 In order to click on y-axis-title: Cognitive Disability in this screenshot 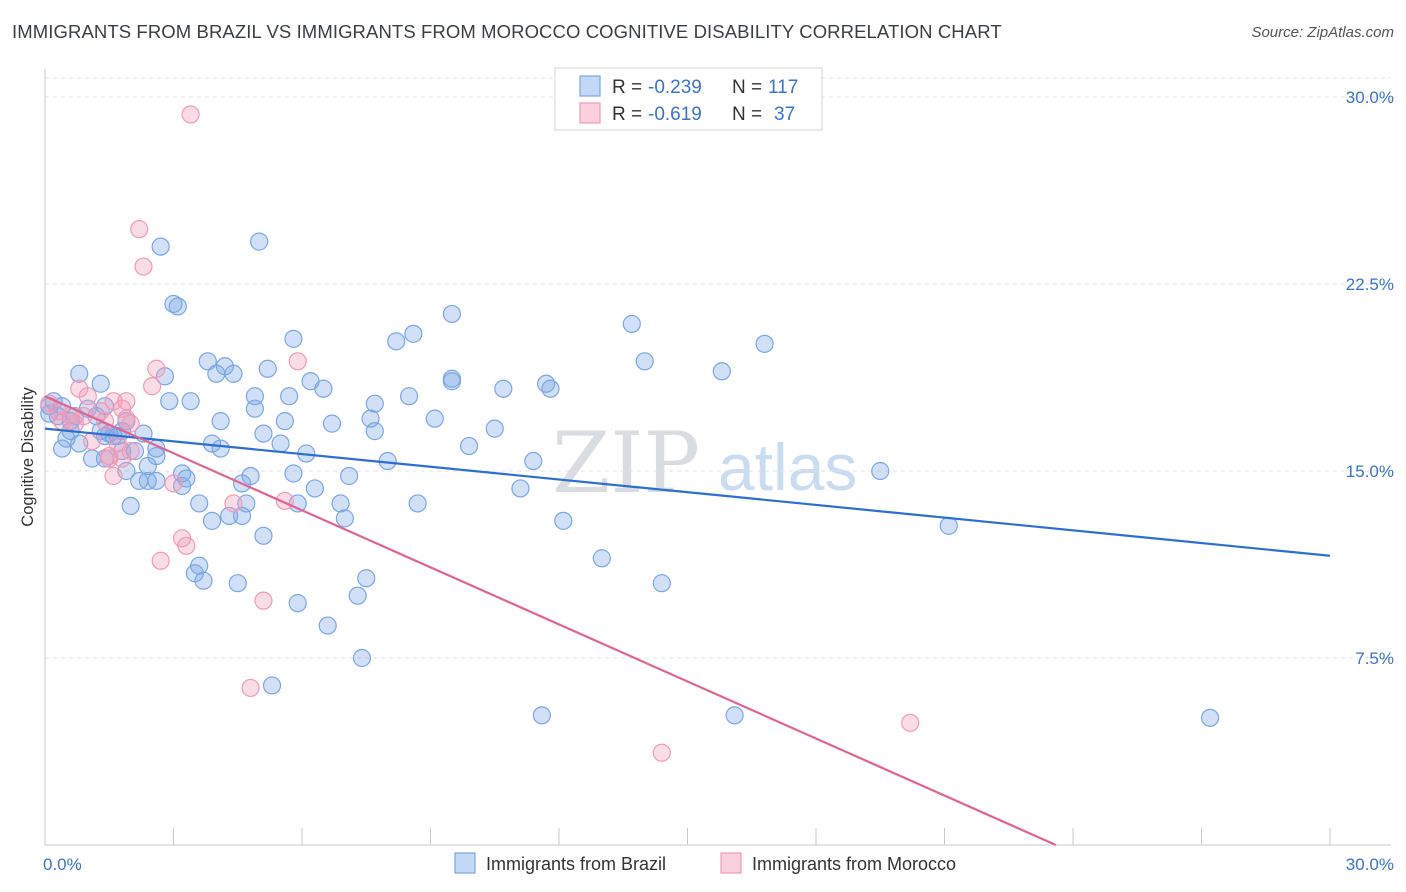, I will do `click(28, 457)`.